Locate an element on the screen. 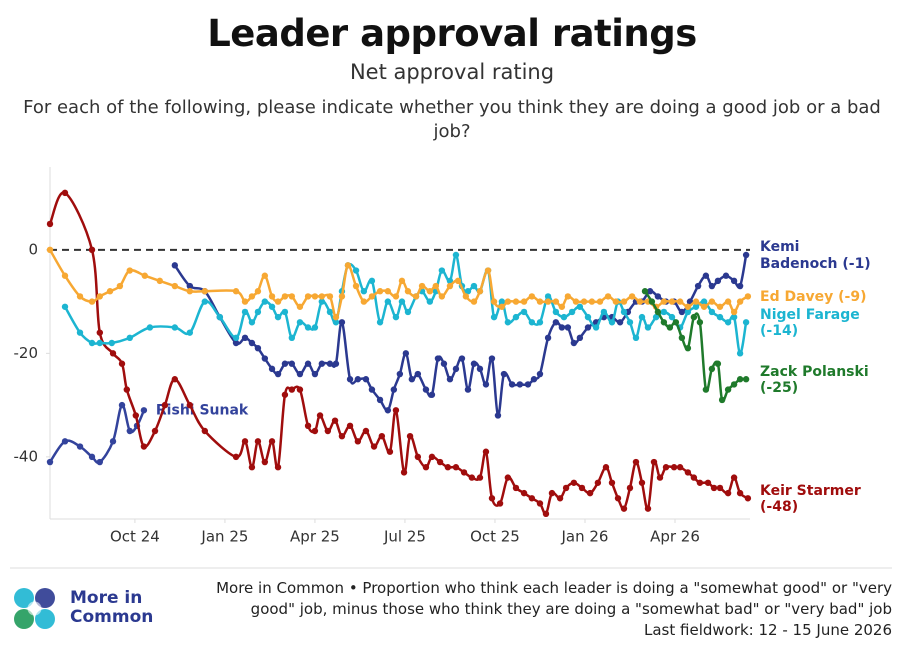 The height and width of the screenshot is (654, 904). series-label: (-14) is located at coordinates (779, 331).